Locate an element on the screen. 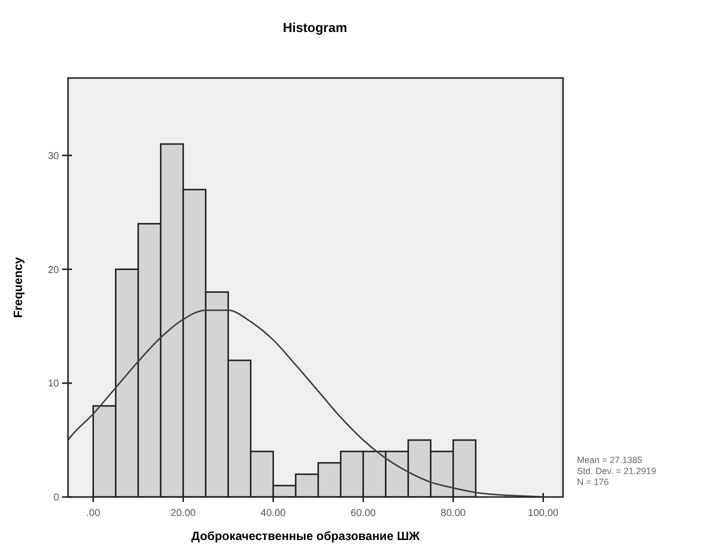 Image resolution: width=713 pixels, height=554 pixels. x-tick-label: 80.00 is located at coordinates (453, 513).